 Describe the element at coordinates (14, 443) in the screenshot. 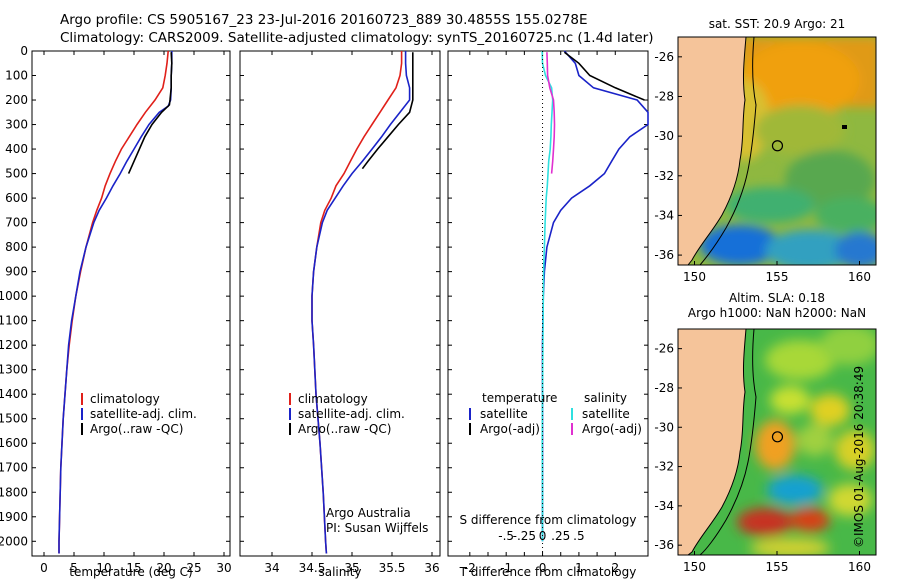

I see `depth-tick-label: 1600` at that location.